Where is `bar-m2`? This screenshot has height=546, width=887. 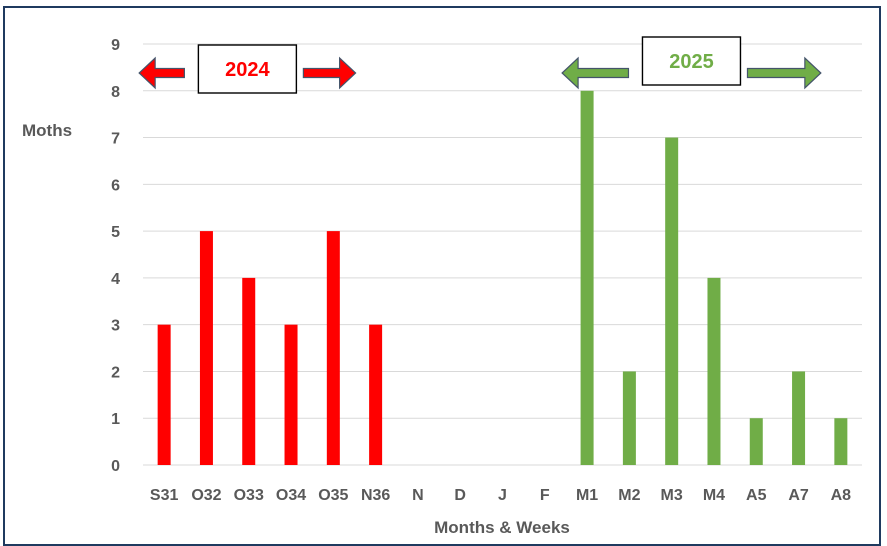 bar-m2 is located at coordinates (629, 418).